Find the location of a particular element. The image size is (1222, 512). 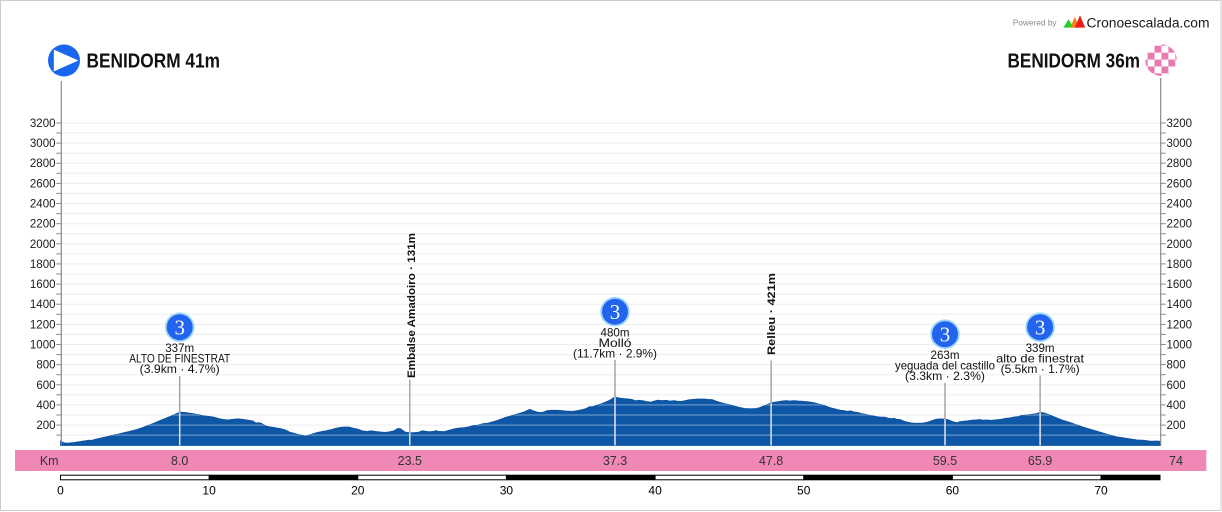

svg-text: 339m is located at coordinates (1040, 348).